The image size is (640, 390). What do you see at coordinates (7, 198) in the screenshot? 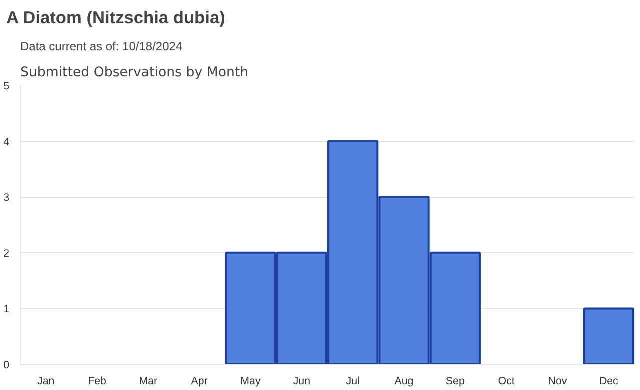
I see `y-tick-label: 3` at bounding box center [7, 198].